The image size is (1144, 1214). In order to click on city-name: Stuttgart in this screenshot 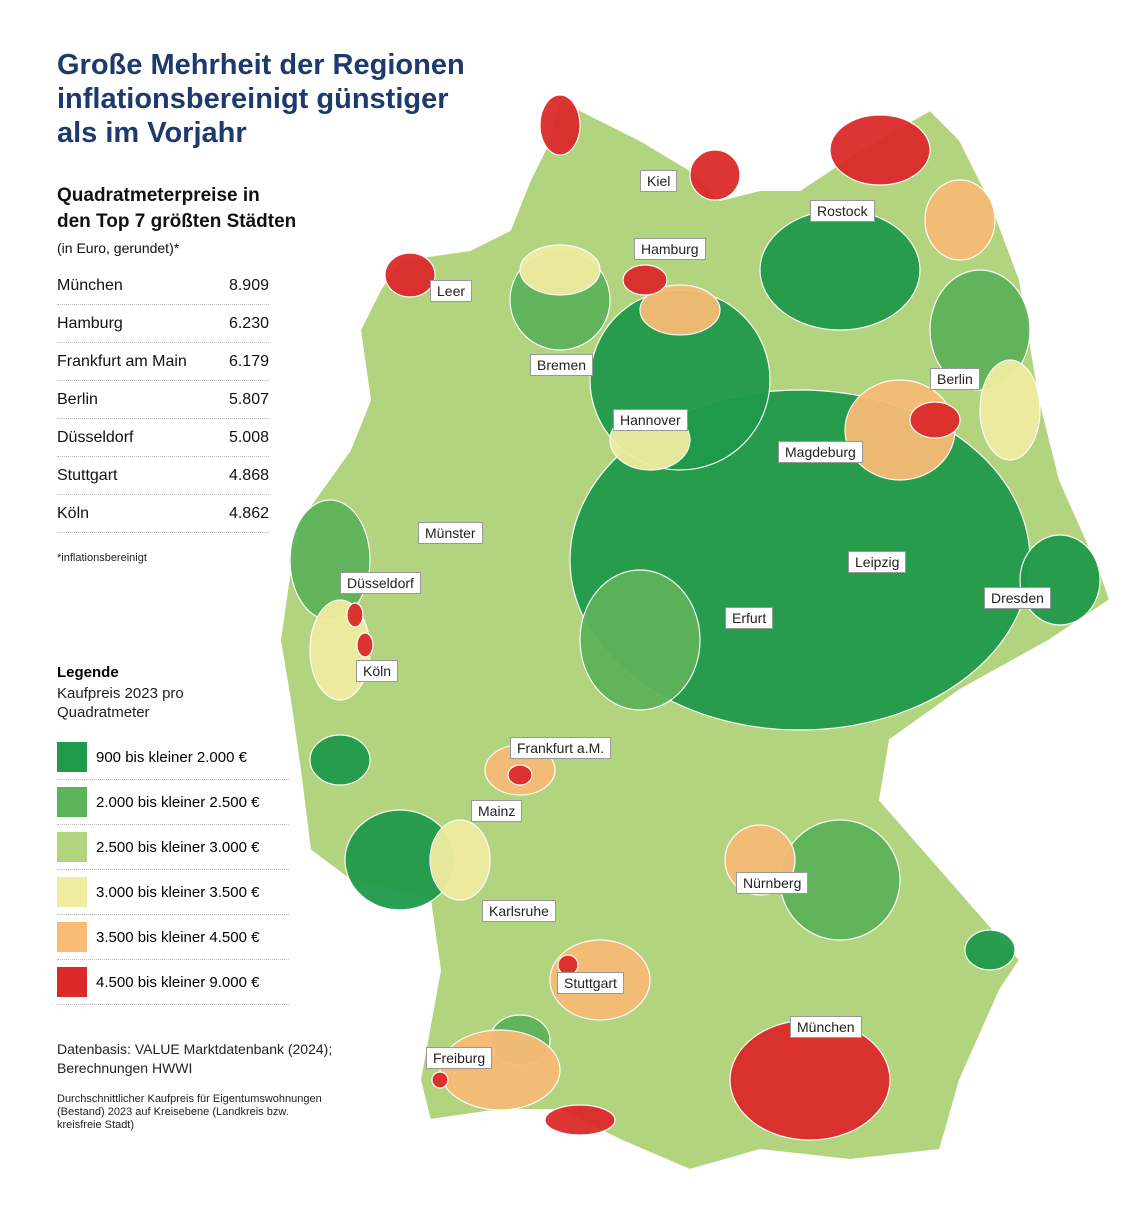, I will do `click(87, 475)`.